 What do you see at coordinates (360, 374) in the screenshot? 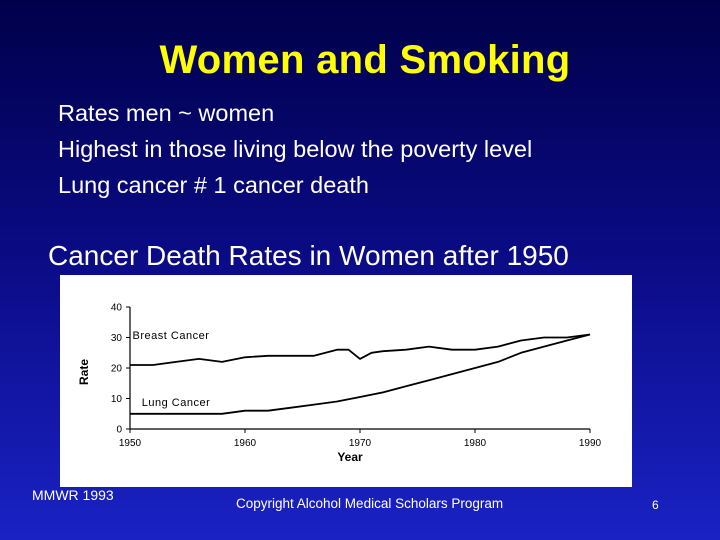
I see `series-line-lung-cancer` at bounding box center [360, 374].